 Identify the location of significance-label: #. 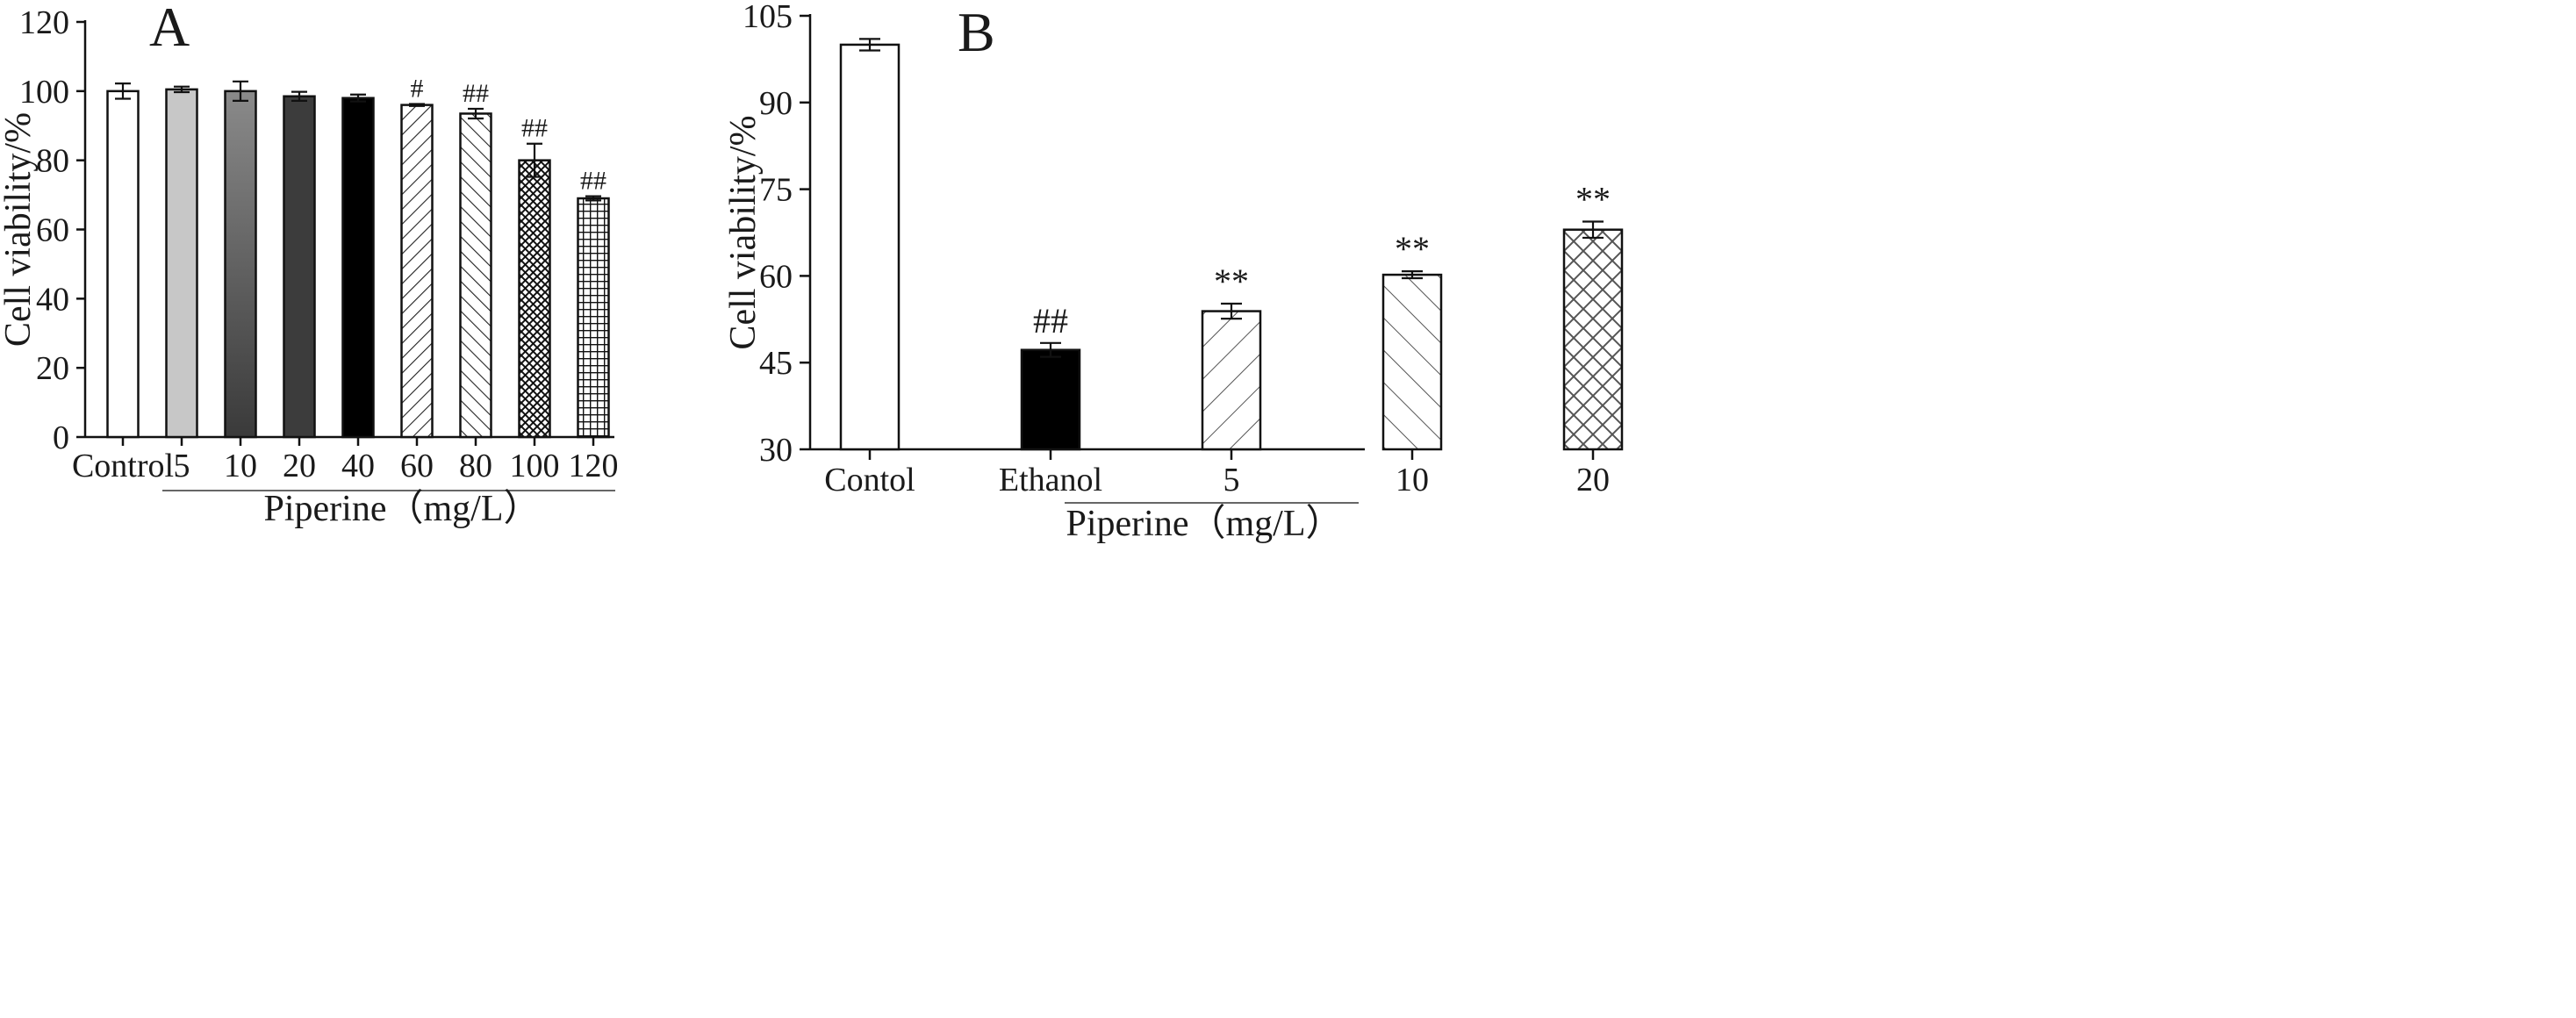
(417, 89).